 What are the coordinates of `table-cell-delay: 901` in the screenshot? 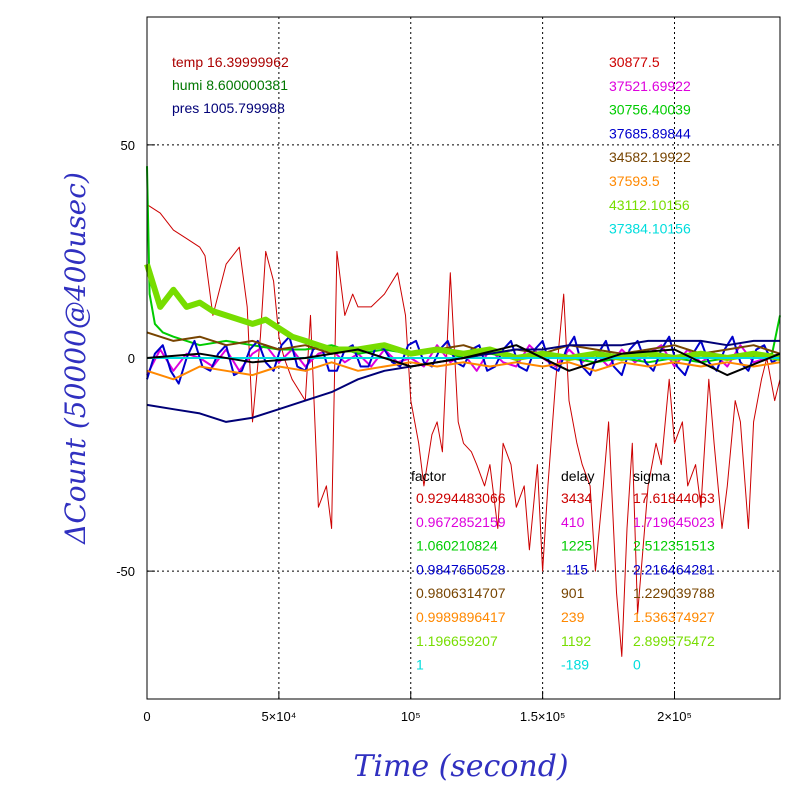 It's located at (573, 593).